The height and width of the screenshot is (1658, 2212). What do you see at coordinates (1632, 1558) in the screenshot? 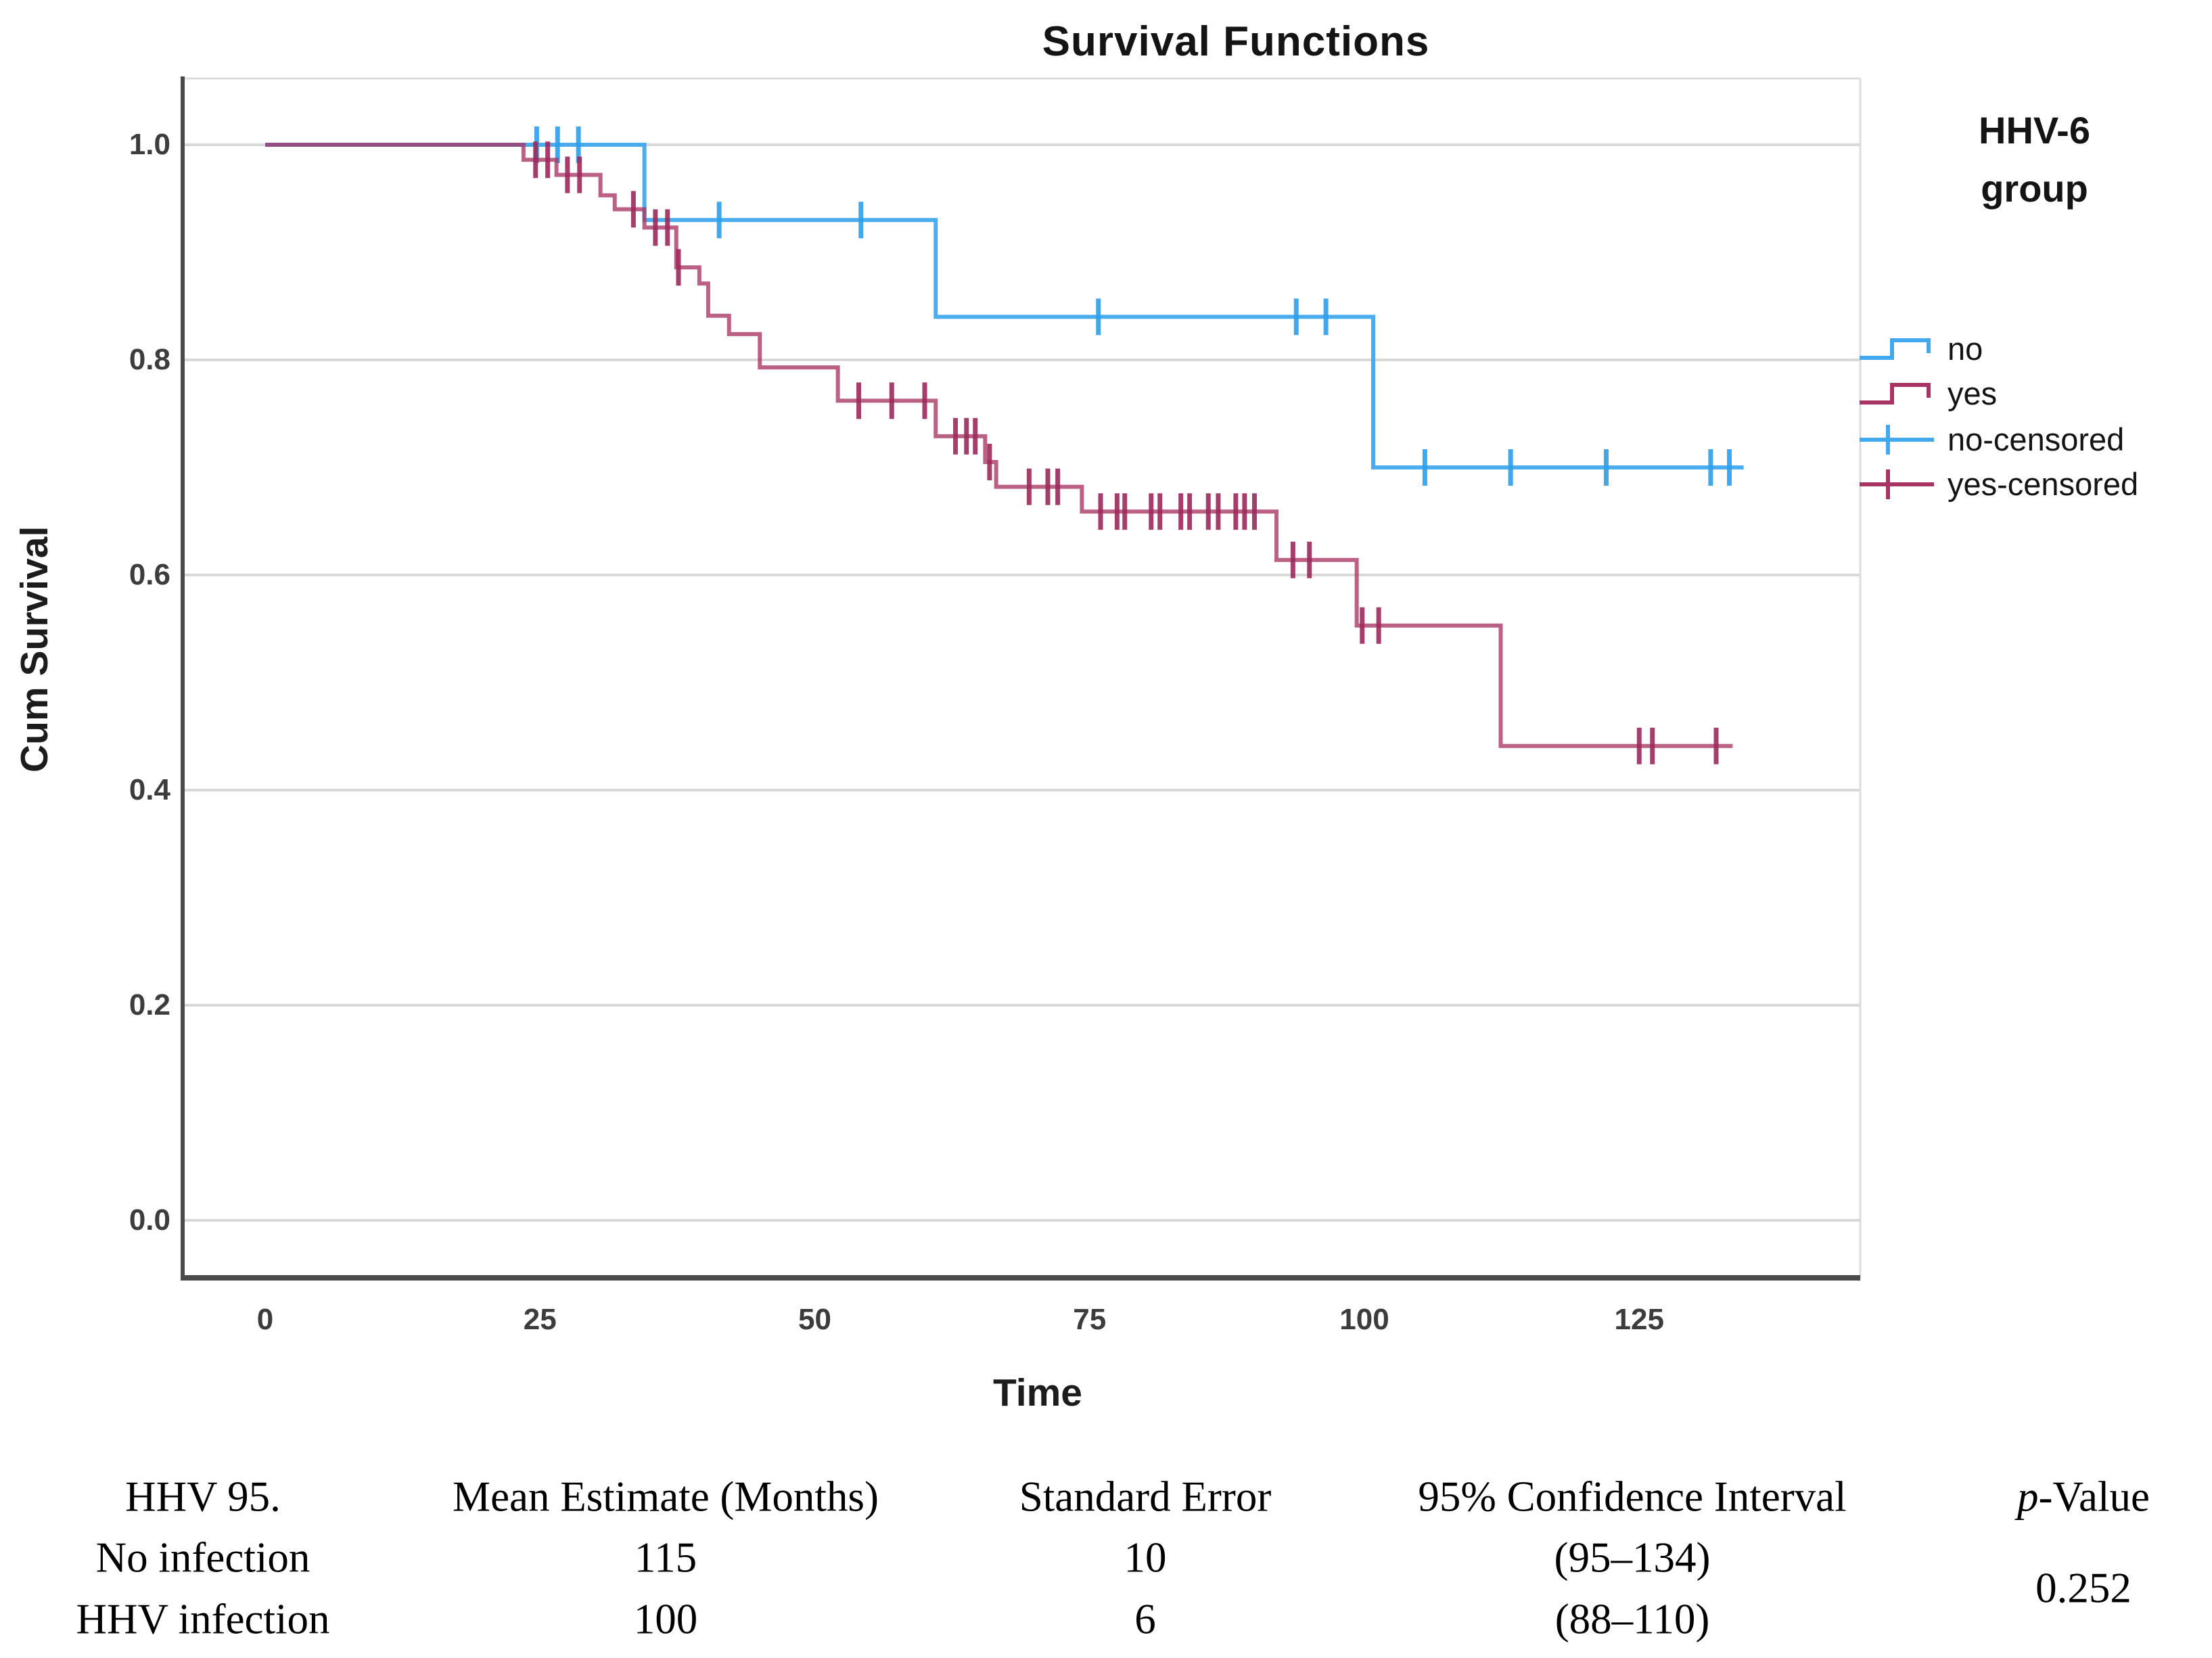
I see `table-row1-ci: (95–134)` at bounding box center [1632, 1558].